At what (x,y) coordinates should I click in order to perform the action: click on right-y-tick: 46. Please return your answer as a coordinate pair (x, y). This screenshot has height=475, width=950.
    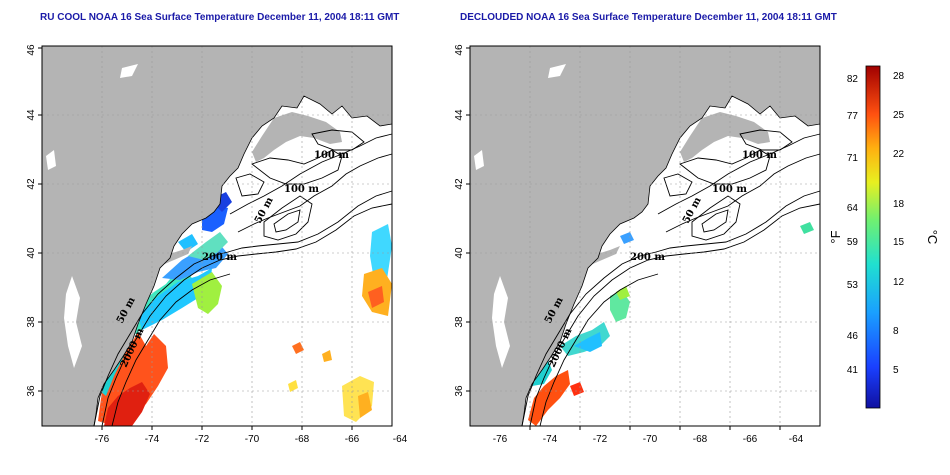
    Looking at the image, I should click on (459, 50).